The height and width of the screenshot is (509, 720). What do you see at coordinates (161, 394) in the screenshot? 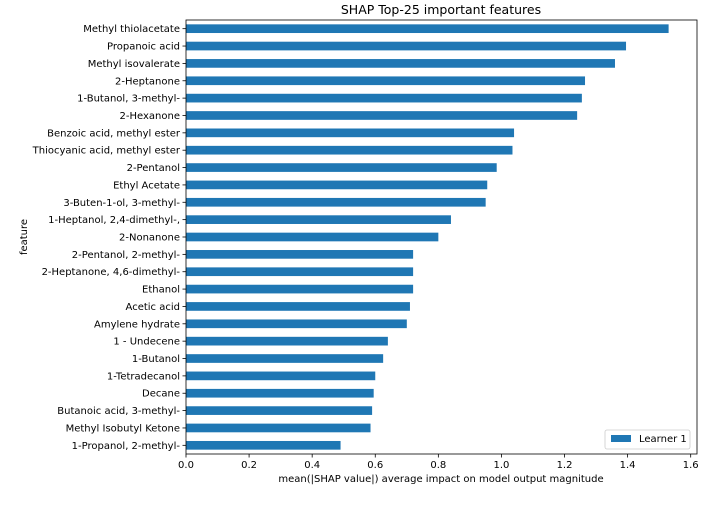
I see `y-tick-label: Decane` at bounding box center [161, 394].